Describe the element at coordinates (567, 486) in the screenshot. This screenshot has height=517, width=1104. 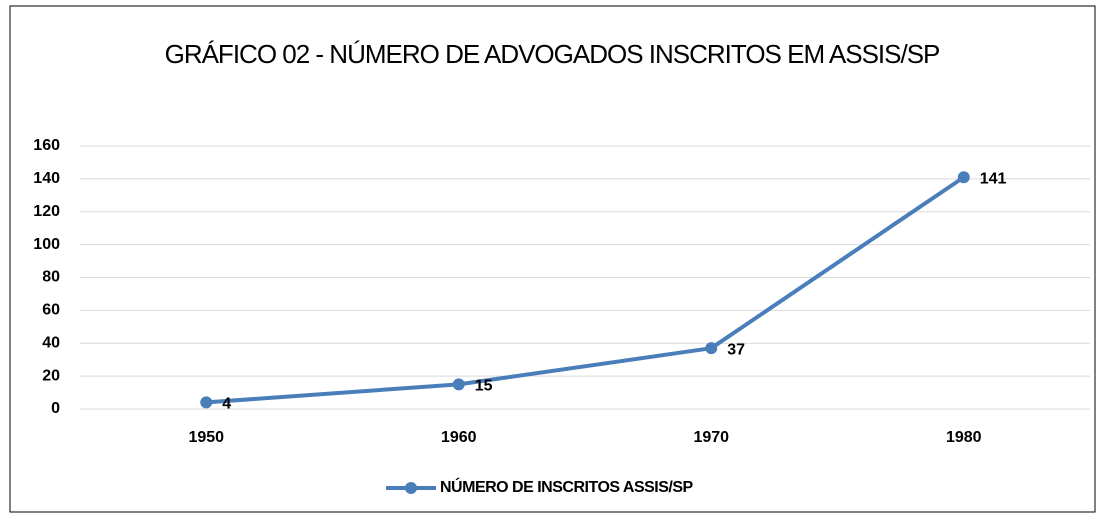
I see `legend-label: NÚMERO DE INSCRITOS ASSIS/SP` at that location.